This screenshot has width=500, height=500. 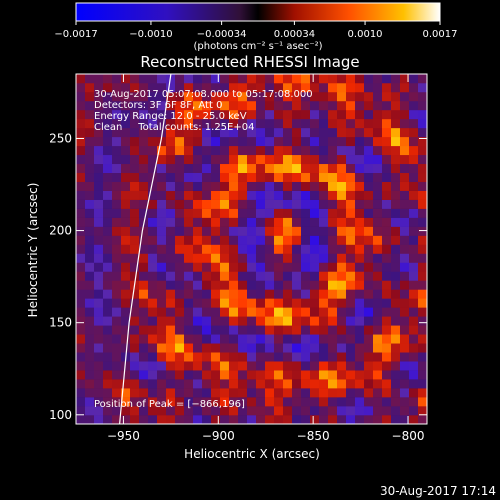 I want to click on y-tick-label: 150, so click(x=60, y=323).